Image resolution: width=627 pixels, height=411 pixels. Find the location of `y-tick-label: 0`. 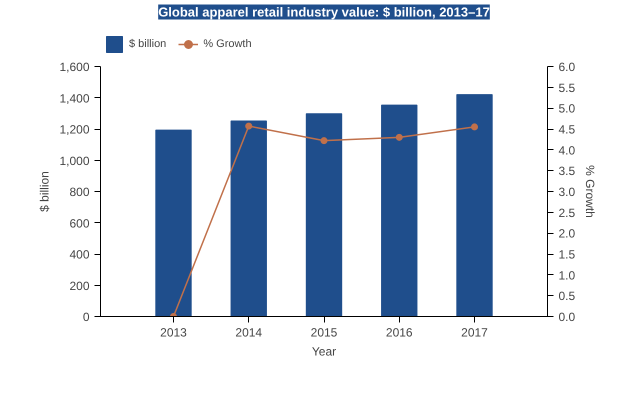

y-tick-label: 0 is located at coordinates (86, 317).